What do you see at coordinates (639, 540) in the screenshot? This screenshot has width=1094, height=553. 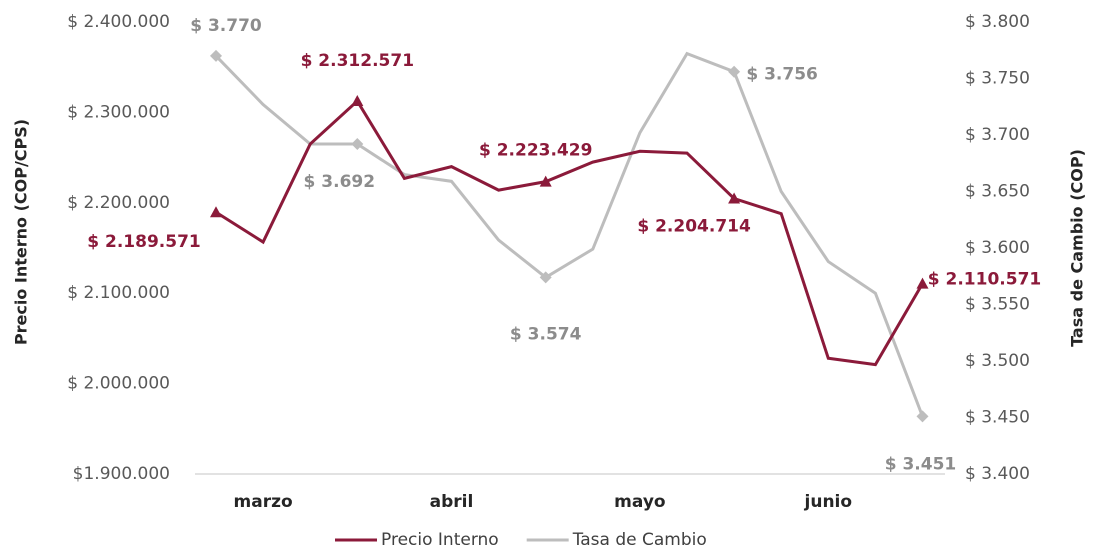 I see `legend-label: Tasa de Cambio` at bounding box center [639, 540].